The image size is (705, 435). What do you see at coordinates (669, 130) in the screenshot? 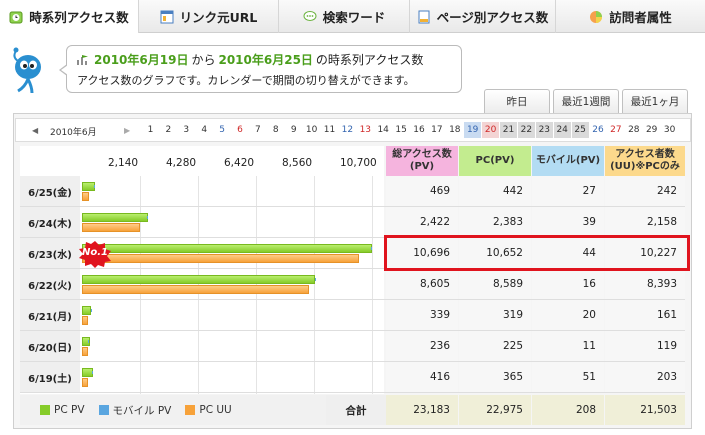
I see `calendar-day: 30` at bounding box center [669, 130].